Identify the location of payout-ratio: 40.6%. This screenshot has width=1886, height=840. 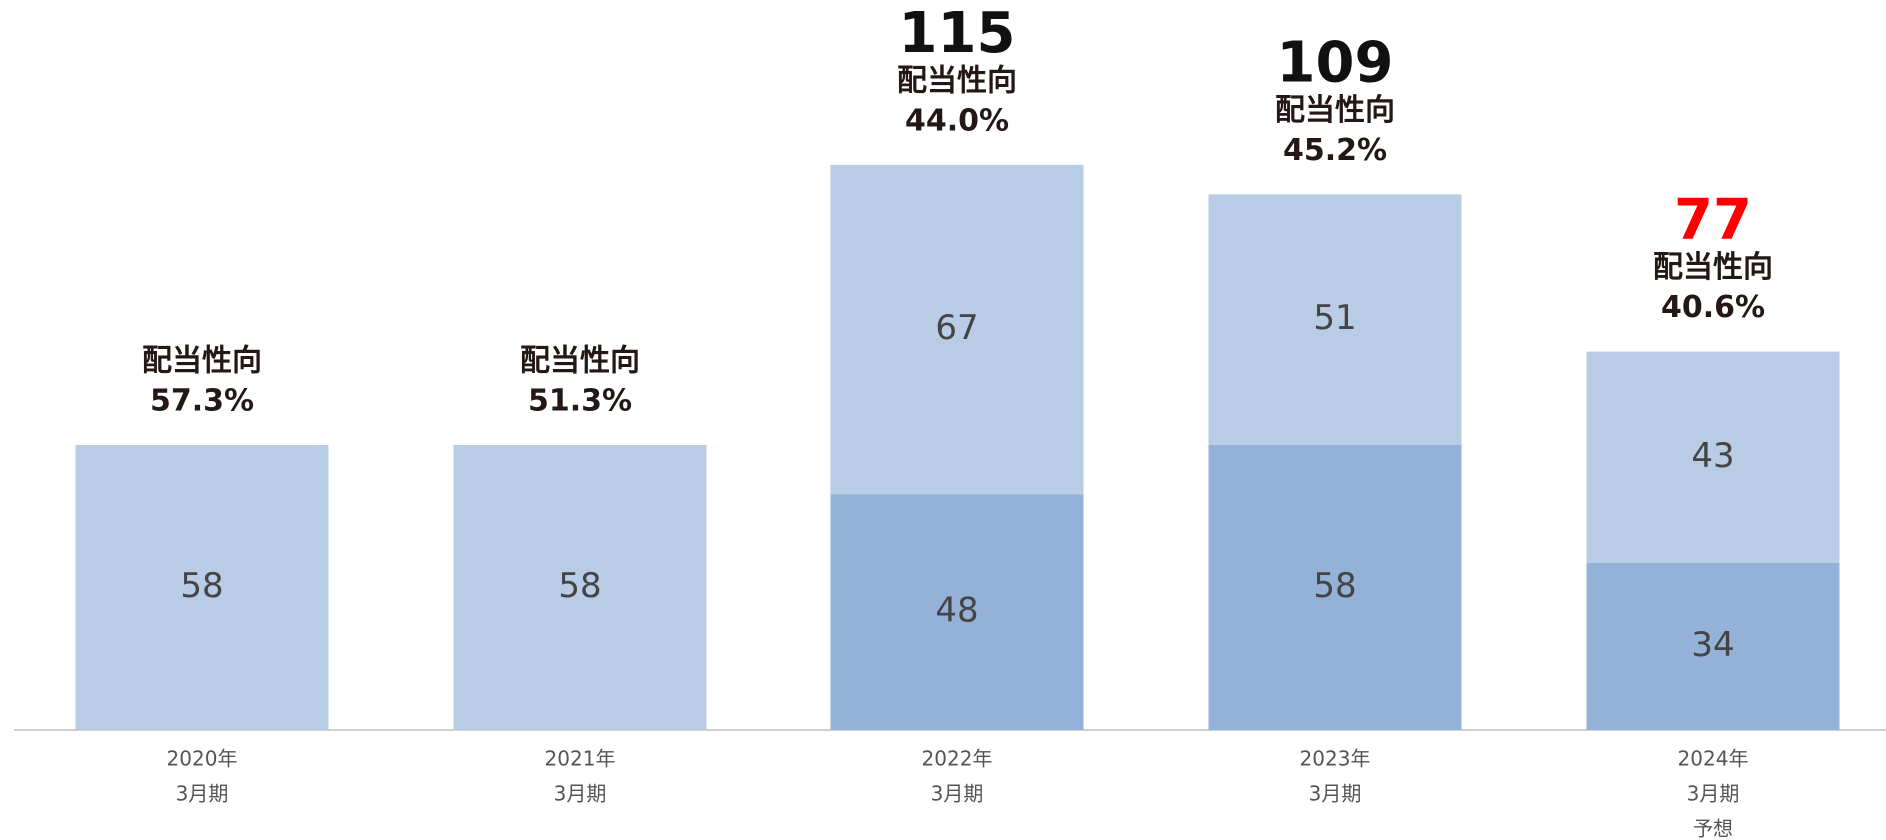
(1713, 307).